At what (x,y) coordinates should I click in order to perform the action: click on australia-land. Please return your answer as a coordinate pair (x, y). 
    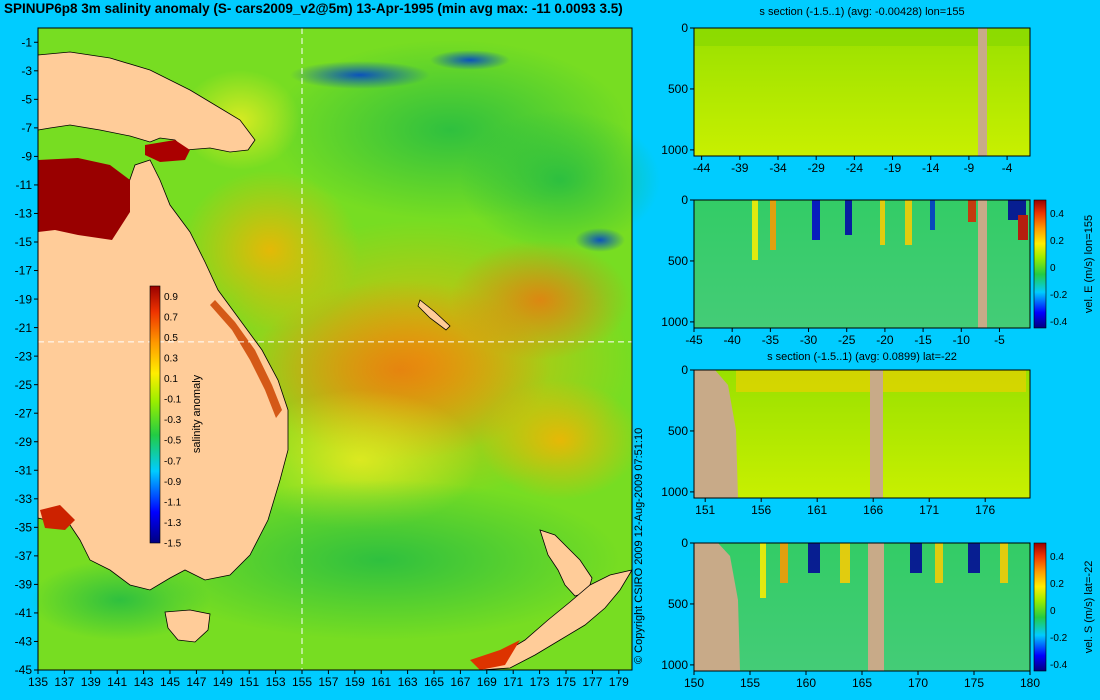
    Looking at the image, I should click on (163, 375).